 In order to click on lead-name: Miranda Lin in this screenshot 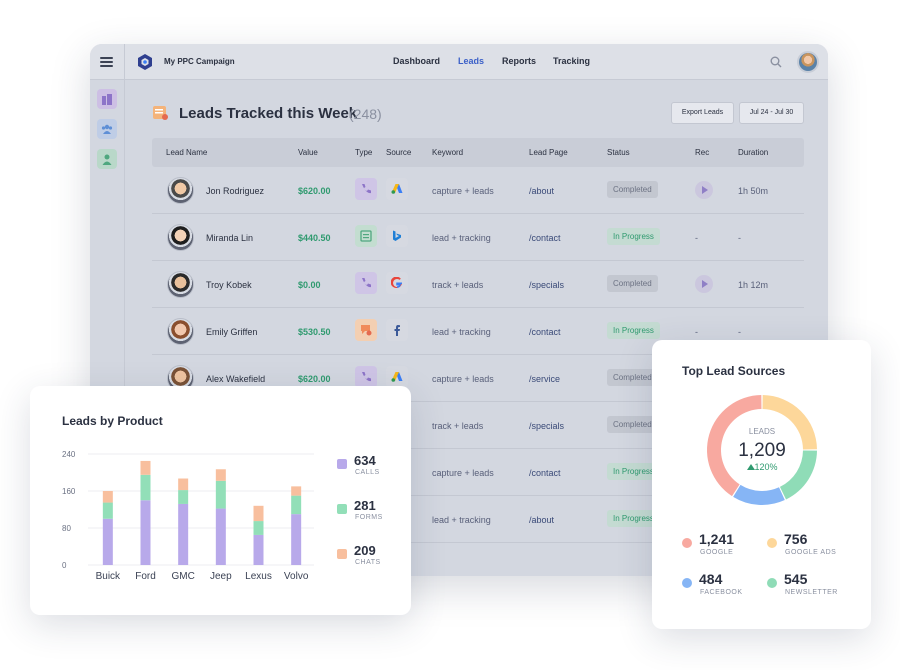, I will do `click(230, 238)`.